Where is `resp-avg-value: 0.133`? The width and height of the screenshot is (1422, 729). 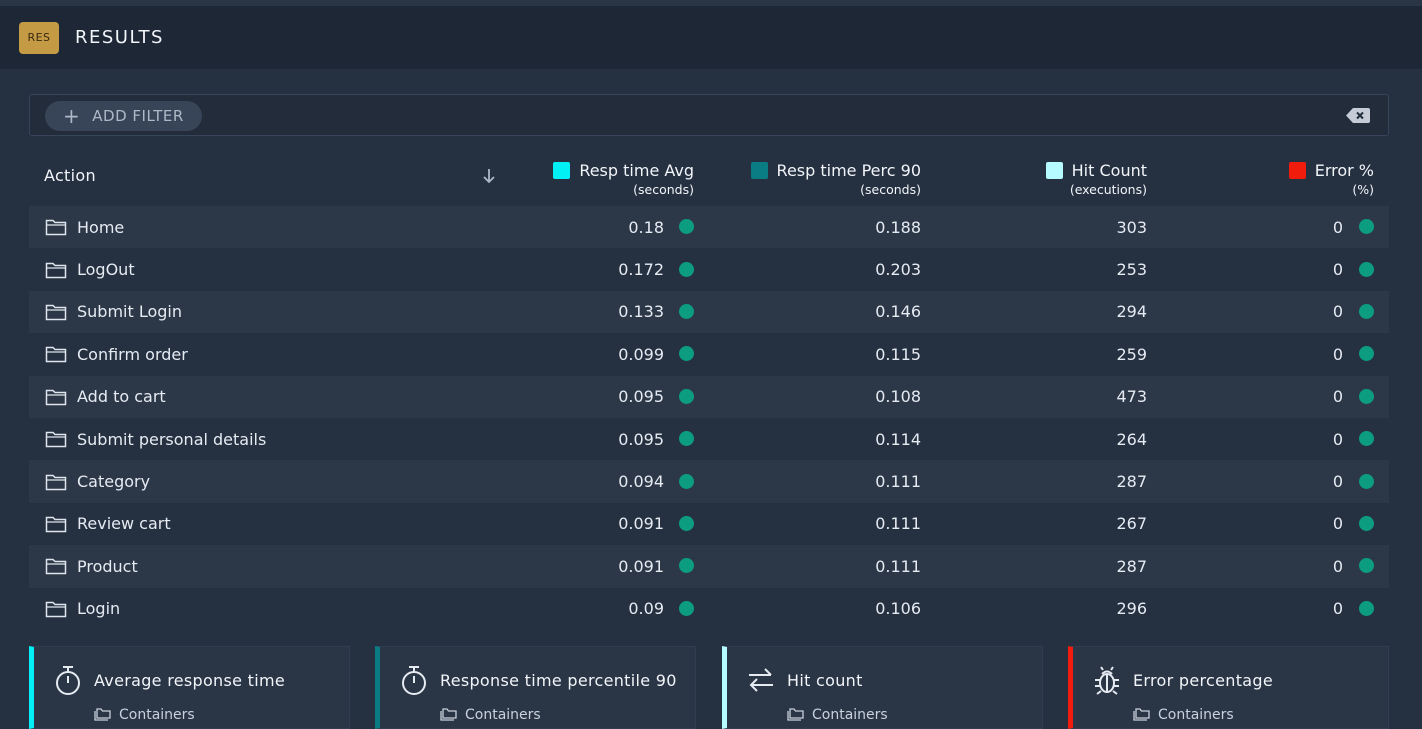
resp-avg-value: 0.133 is located at coordinates (641, 312).